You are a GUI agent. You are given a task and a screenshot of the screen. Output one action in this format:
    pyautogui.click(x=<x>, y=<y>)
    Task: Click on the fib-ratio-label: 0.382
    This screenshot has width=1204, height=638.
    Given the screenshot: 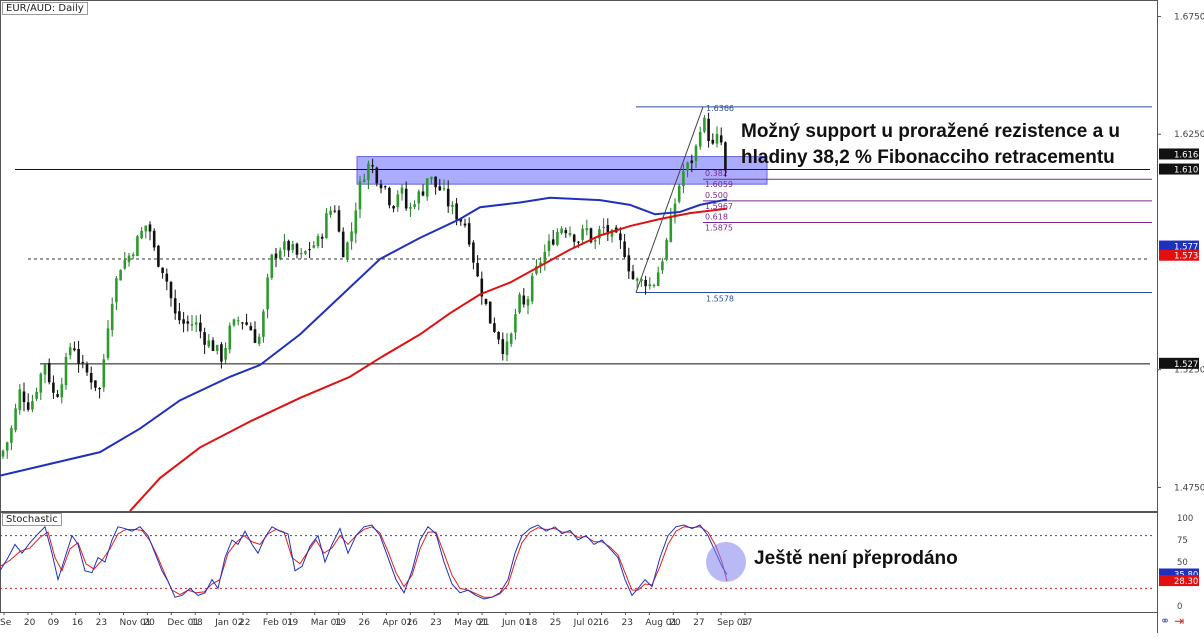 What is the action you would take?
    pyautogui.click(x=716, y=173)
    